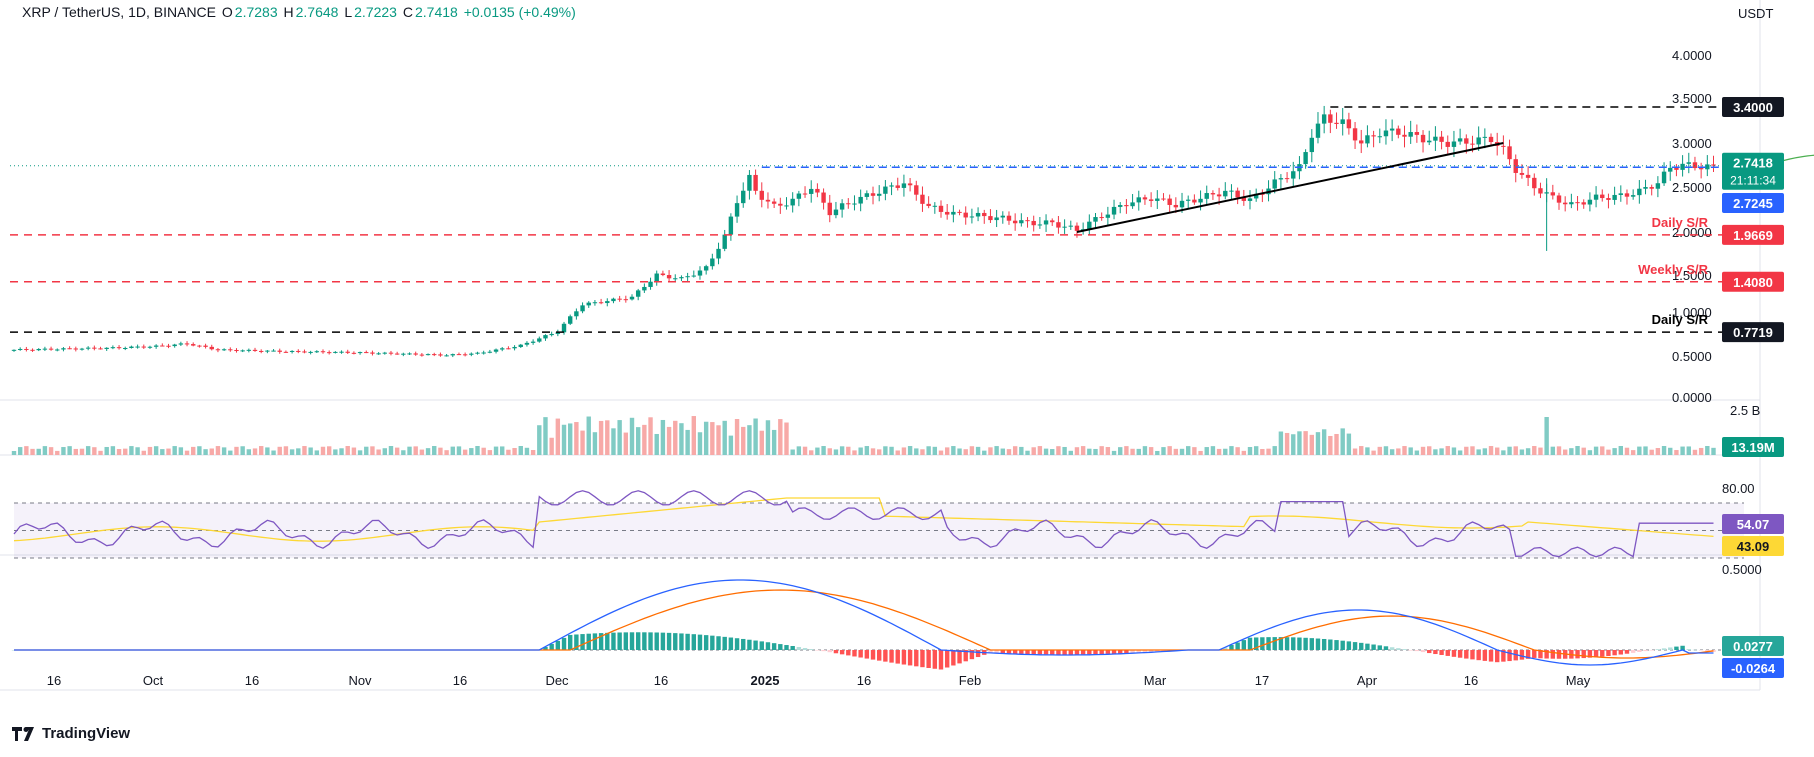 This screenshot has height=757, width=1814. What do you see at coordinates (1753, 107) in the screenshot?
I see `badge-3.4000-bg` at bounding box center [1753, 107].